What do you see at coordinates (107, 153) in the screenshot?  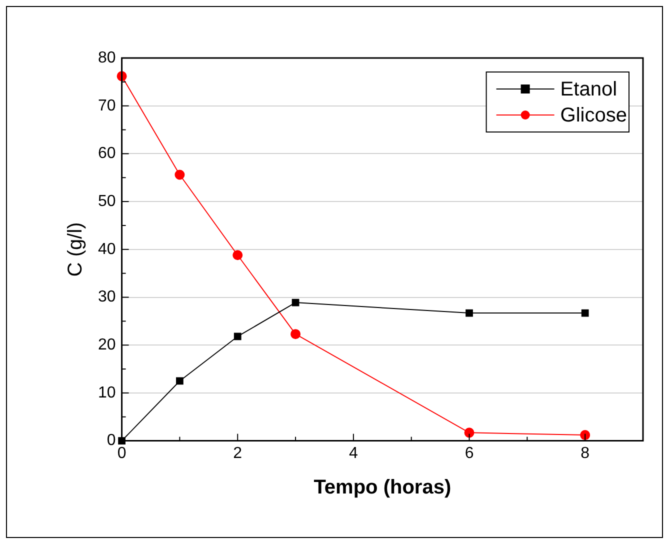 I see `y-tick-label: 60` at bounding box center [107, 153].